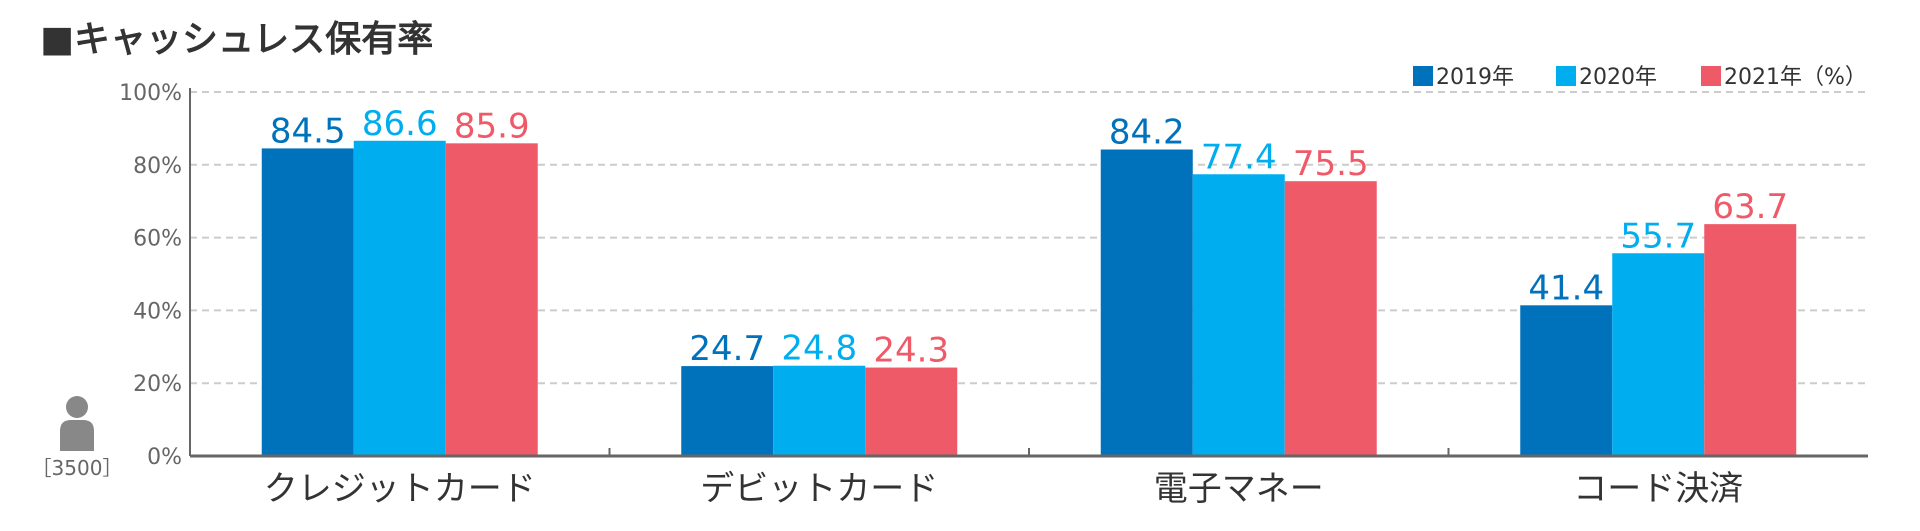 This screenshot has height=531, width=1920. What do you see at coordinates (400, 124) in the screenshot?
I see `data-label: 86.6` at bounding box center [400, 124].